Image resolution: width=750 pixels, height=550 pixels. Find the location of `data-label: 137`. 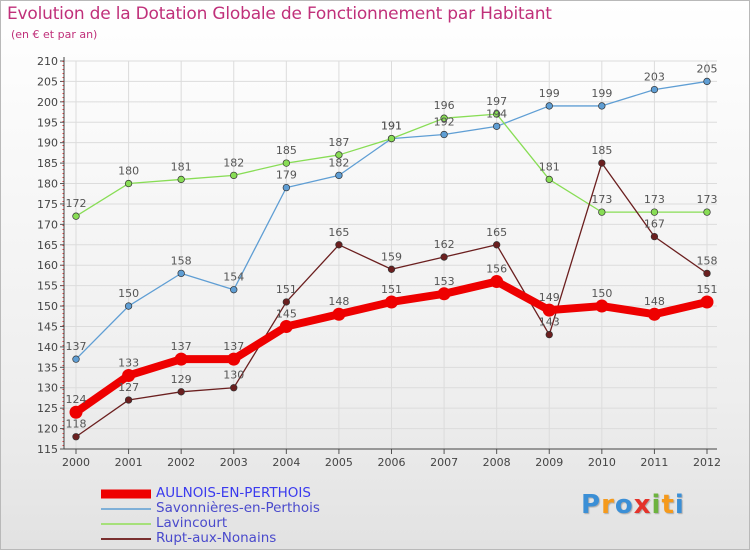

data-label: 137 is located at coordinates (233, 346).